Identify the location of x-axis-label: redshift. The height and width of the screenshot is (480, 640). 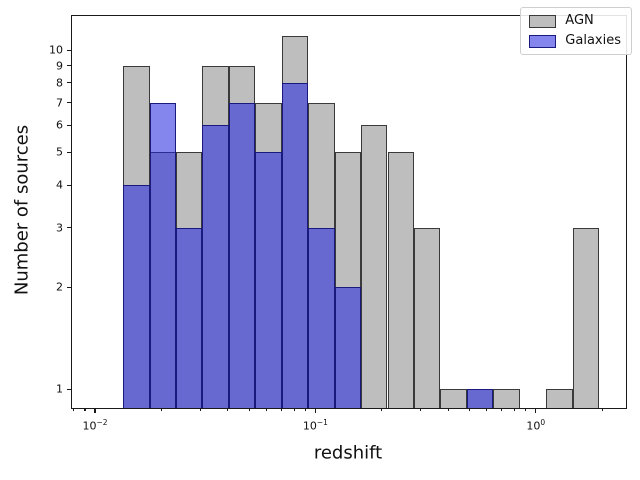
(348, 453).